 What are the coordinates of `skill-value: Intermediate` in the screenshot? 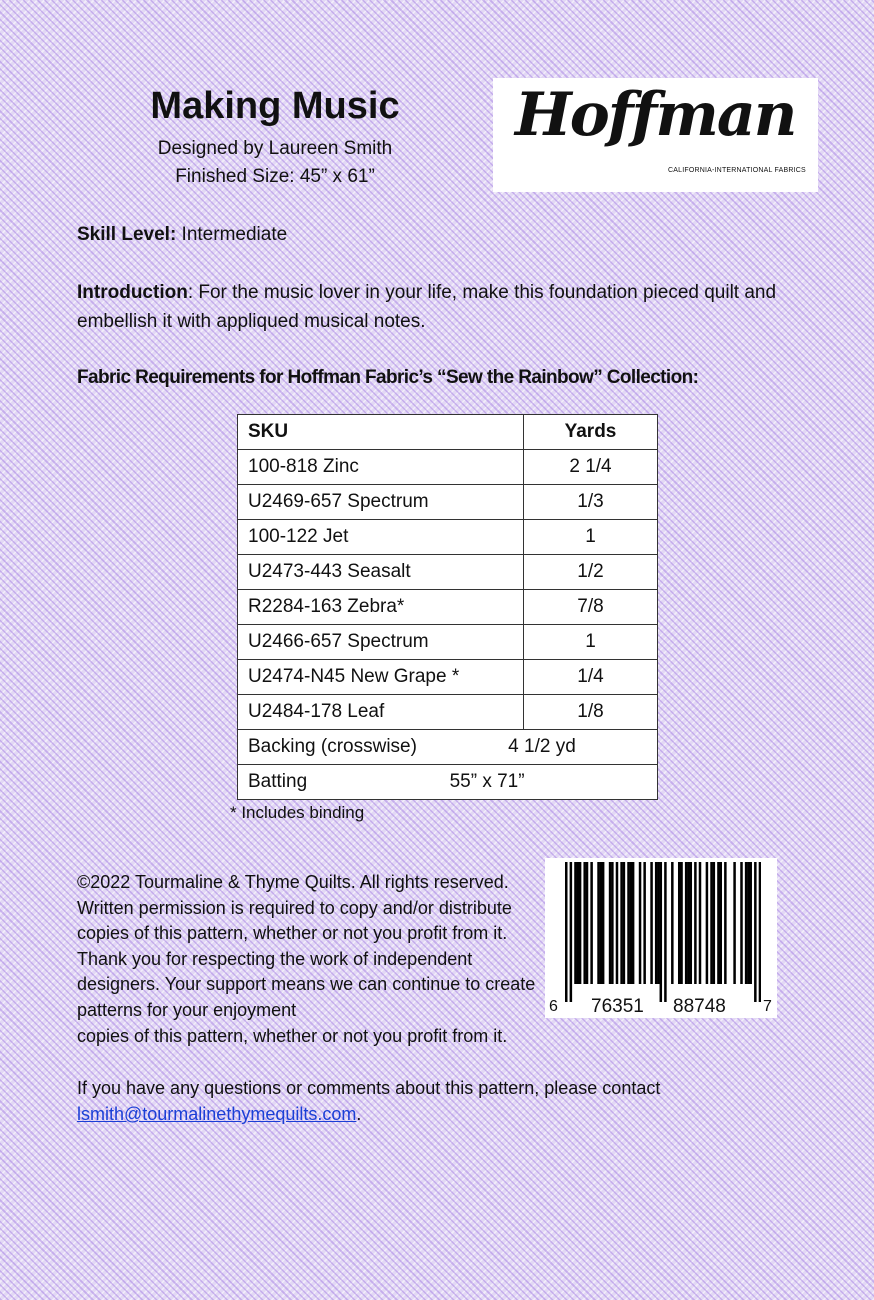 It's located at (232, 234).